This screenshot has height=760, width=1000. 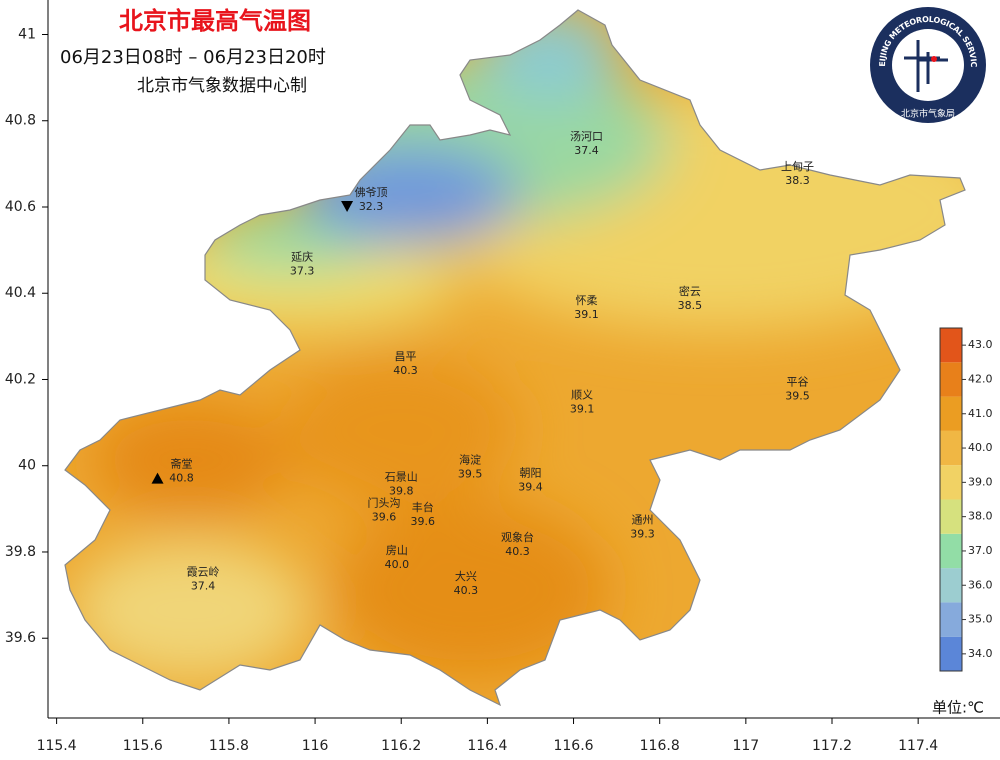 What do you see at coordinates (690, 291) in the screenshot?
I see `station-name: 密云` at bounding box center [690, 291].